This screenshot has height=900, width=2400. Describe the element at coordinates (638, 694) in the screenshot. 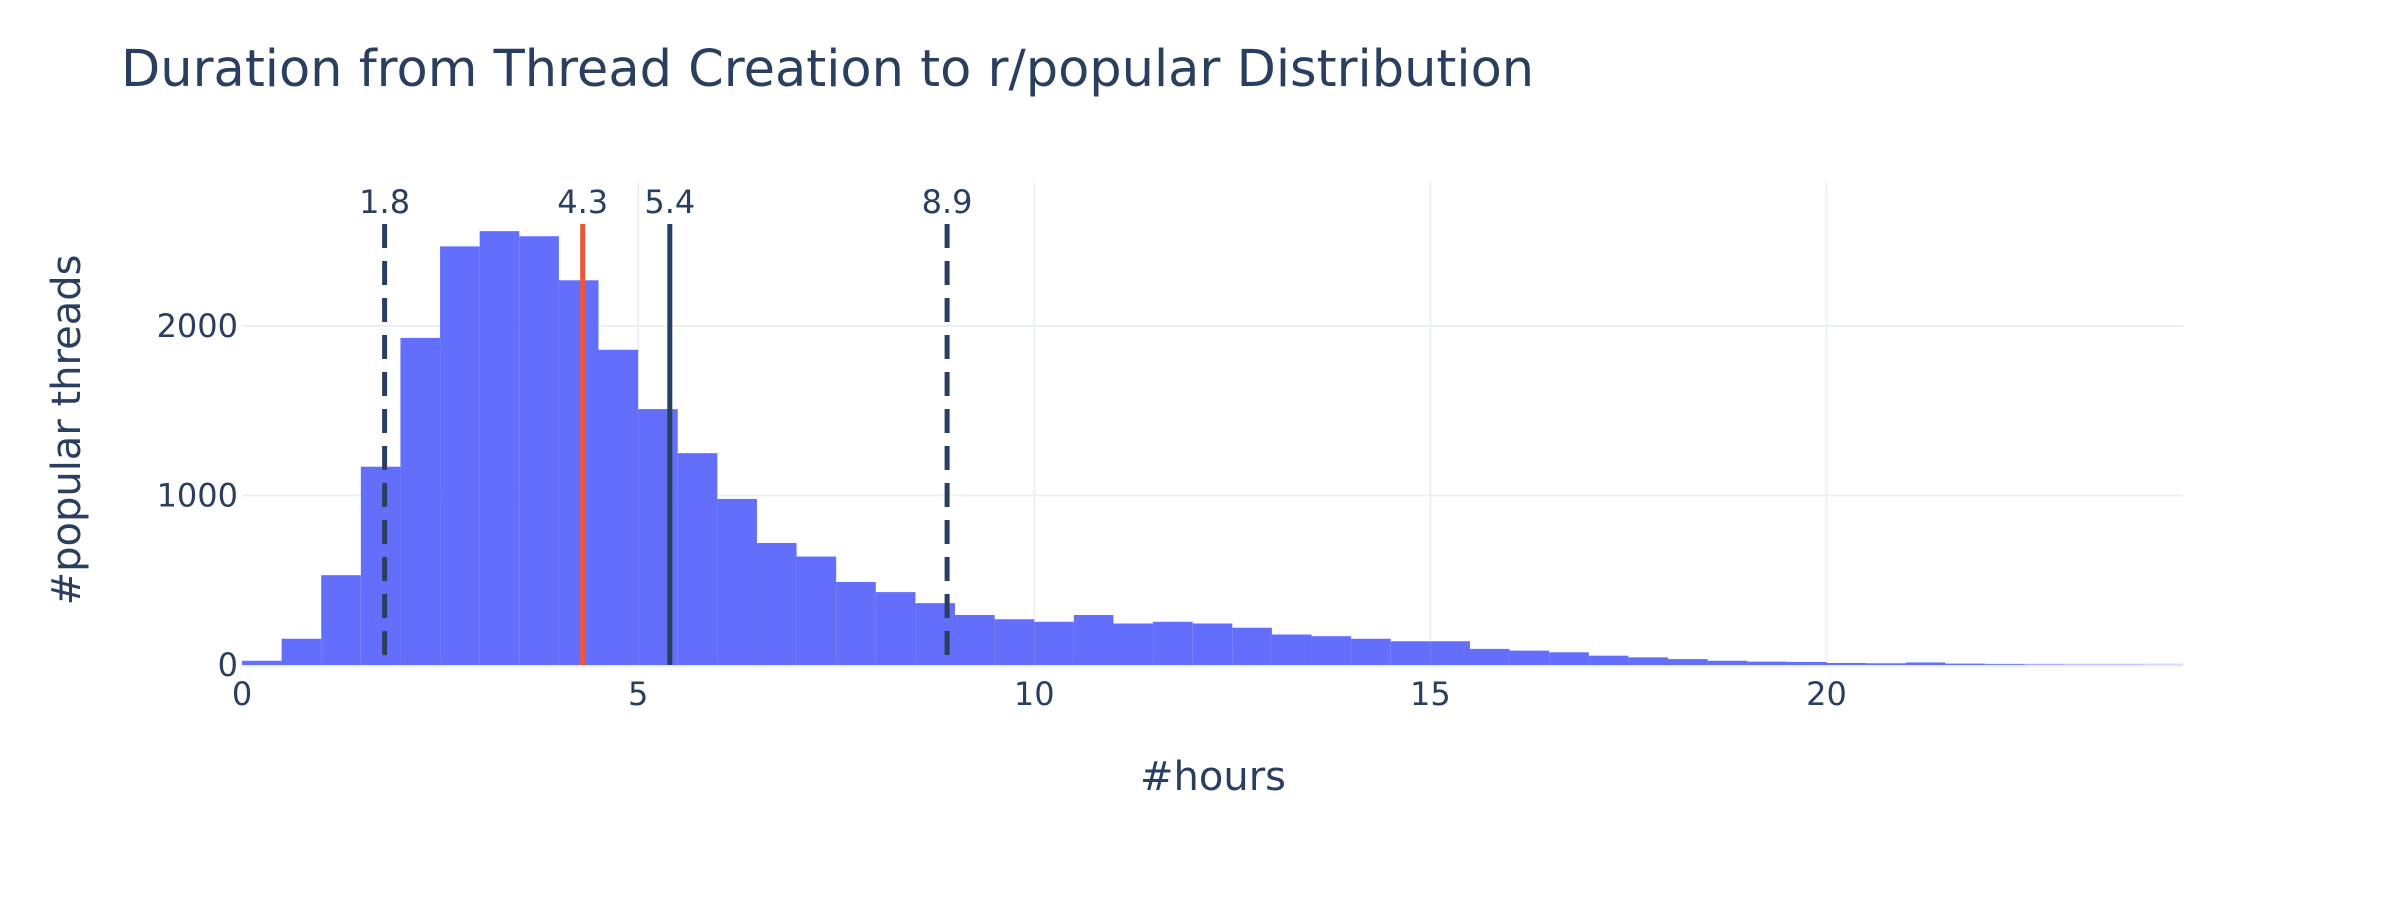

I see `x-tick-label: 5` at that location.